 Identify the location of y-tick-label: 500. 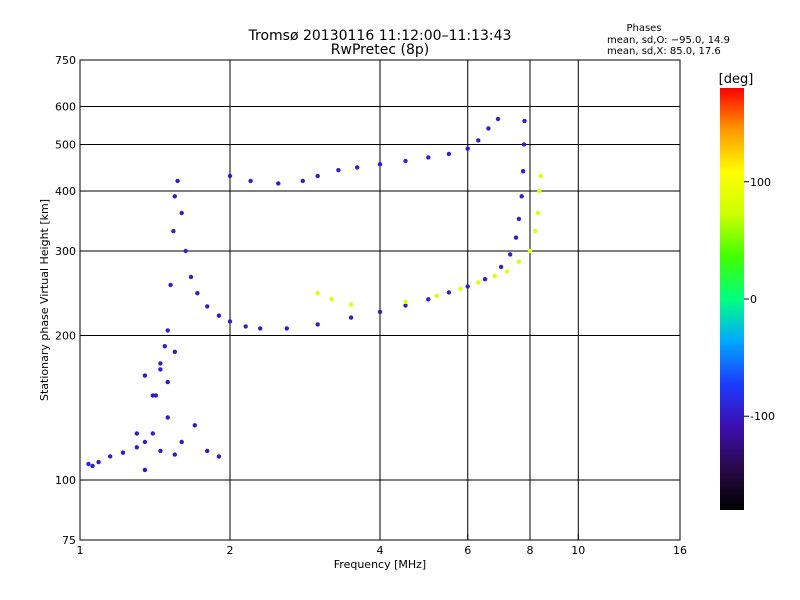
(65, 145).